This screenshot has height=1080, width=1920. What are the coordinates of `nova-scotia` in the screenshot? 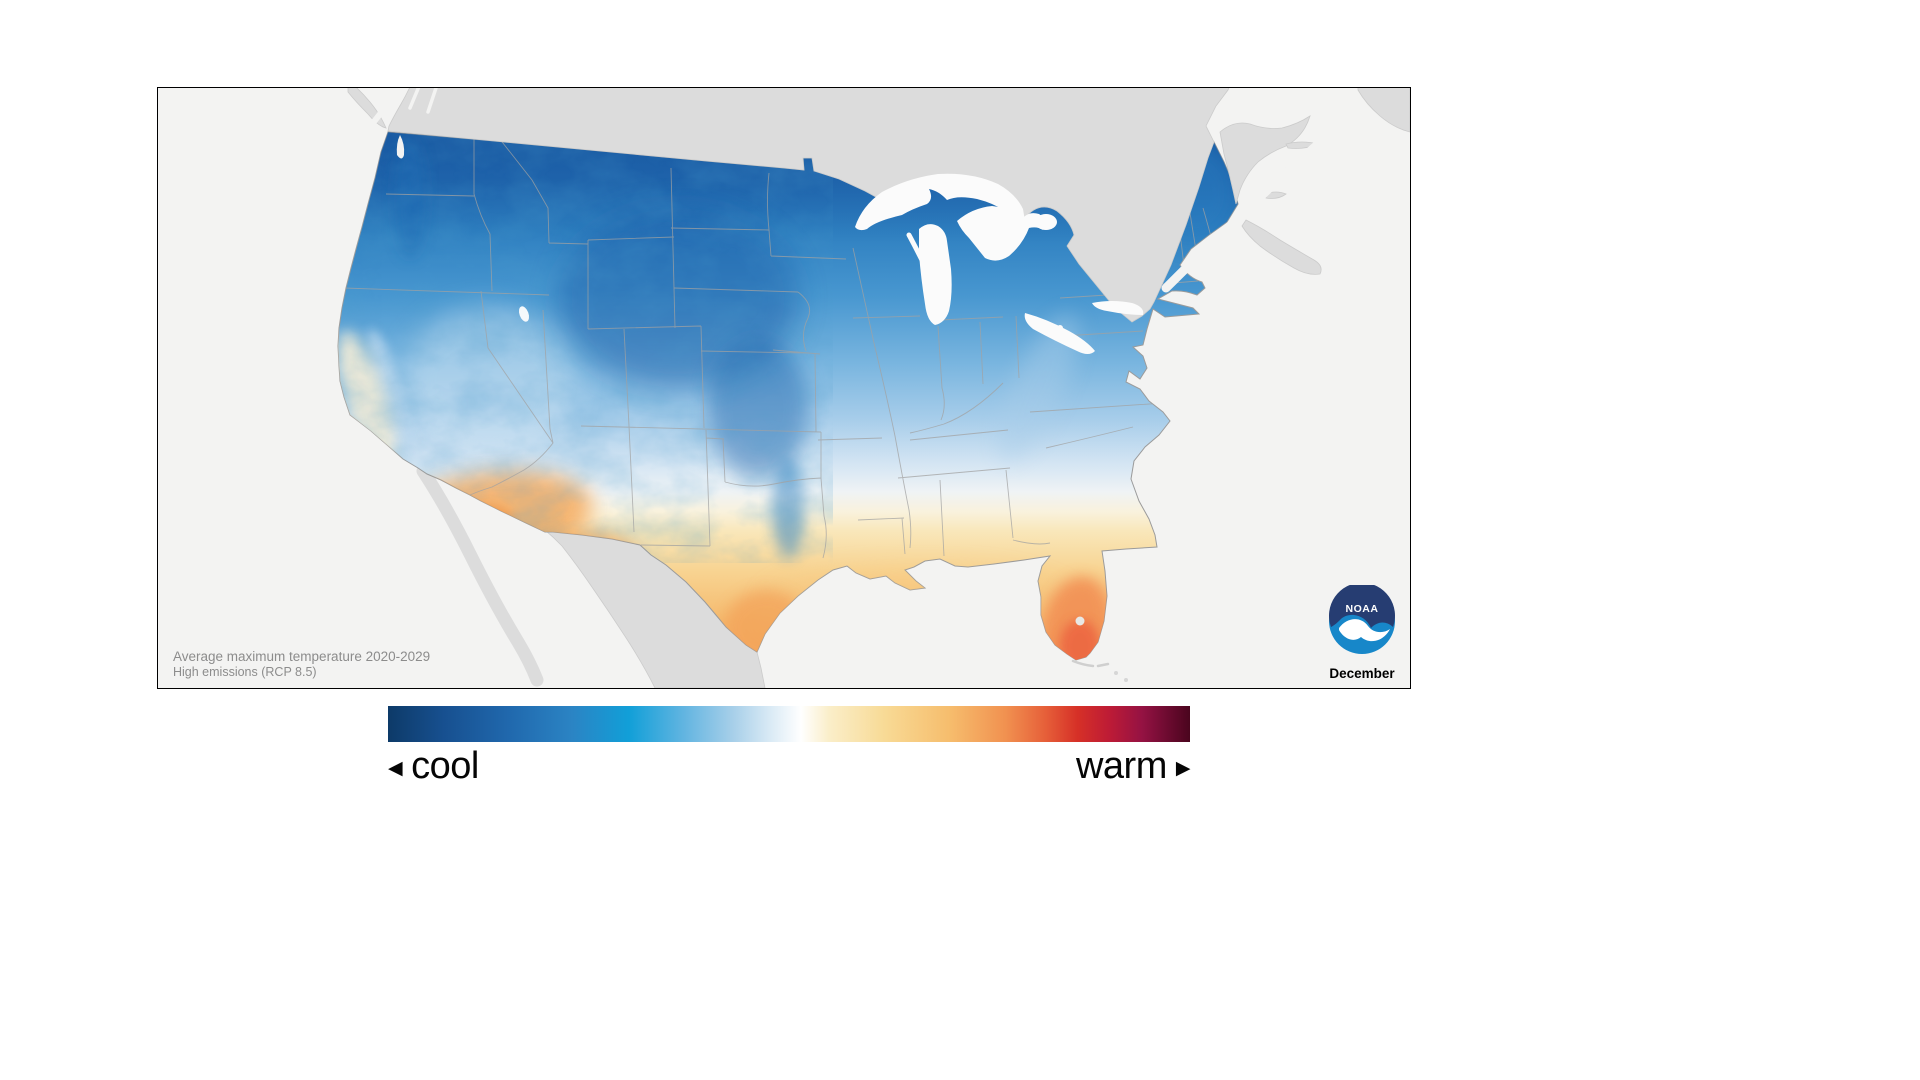 It's located at (1281, 247).